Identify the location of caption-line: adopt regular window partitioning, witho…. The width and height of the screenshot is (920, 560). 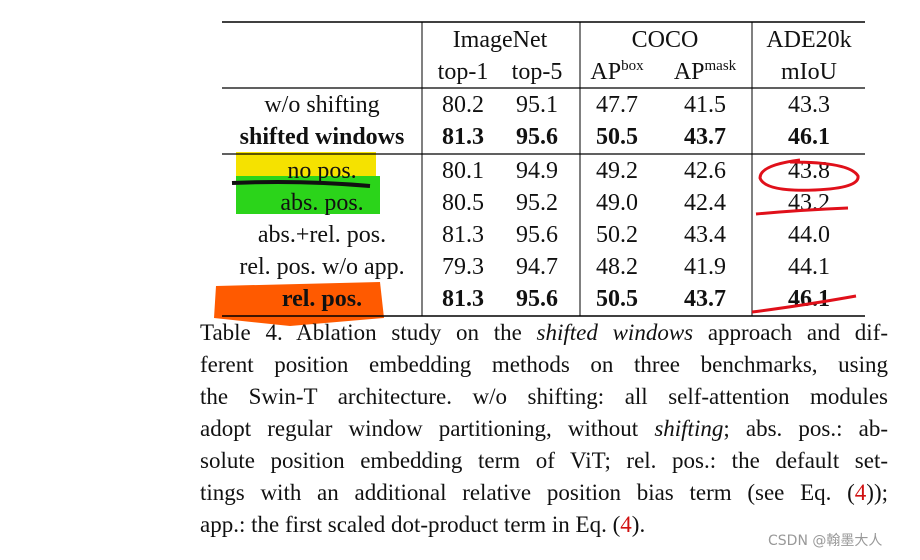
(544, 429).